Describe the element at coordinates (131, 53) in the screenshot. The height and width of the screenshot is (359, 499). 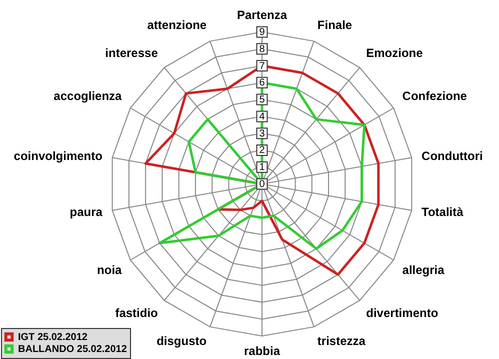
I see `spoke-label: interesse` at that location.